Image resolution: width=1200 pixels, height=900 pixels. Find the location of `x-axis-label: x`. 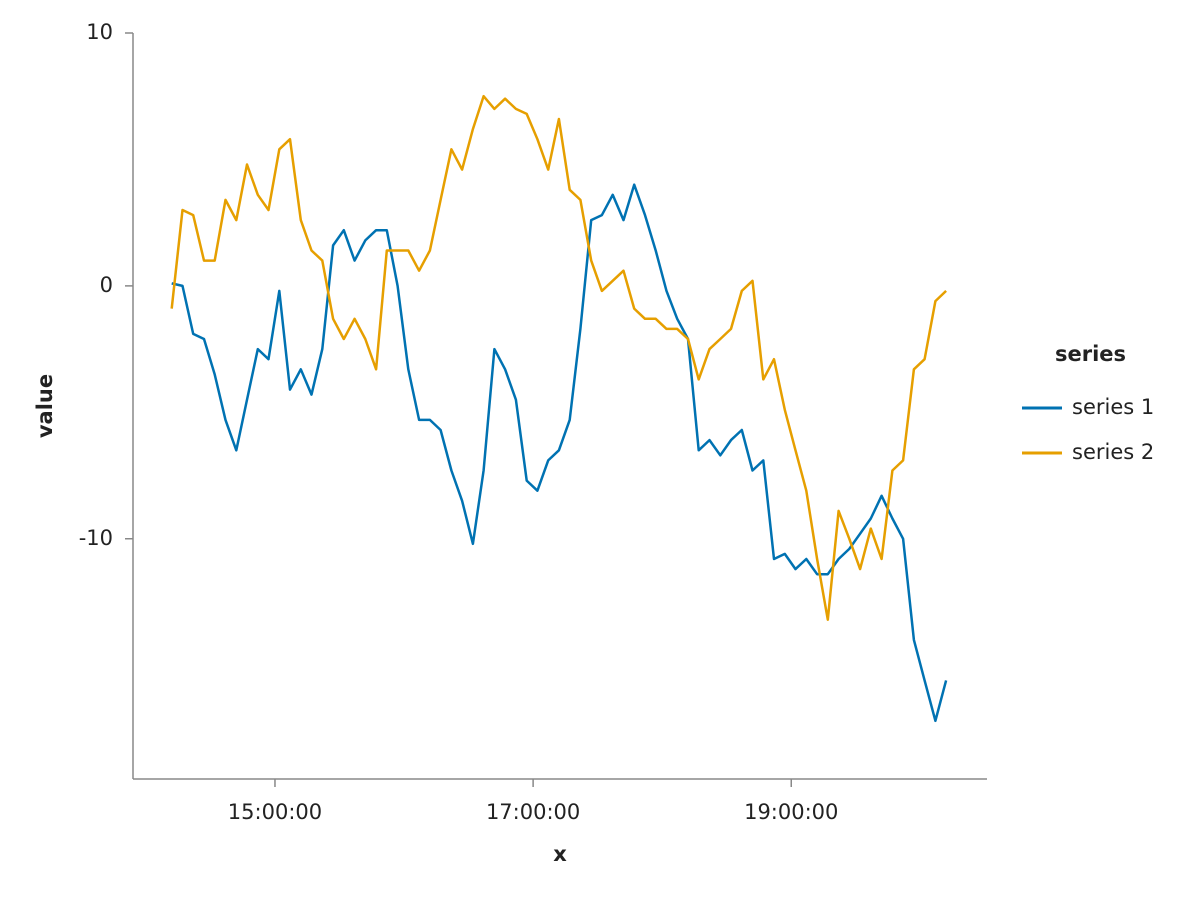

x-axis-label: x is located at coordinates (560, 854).